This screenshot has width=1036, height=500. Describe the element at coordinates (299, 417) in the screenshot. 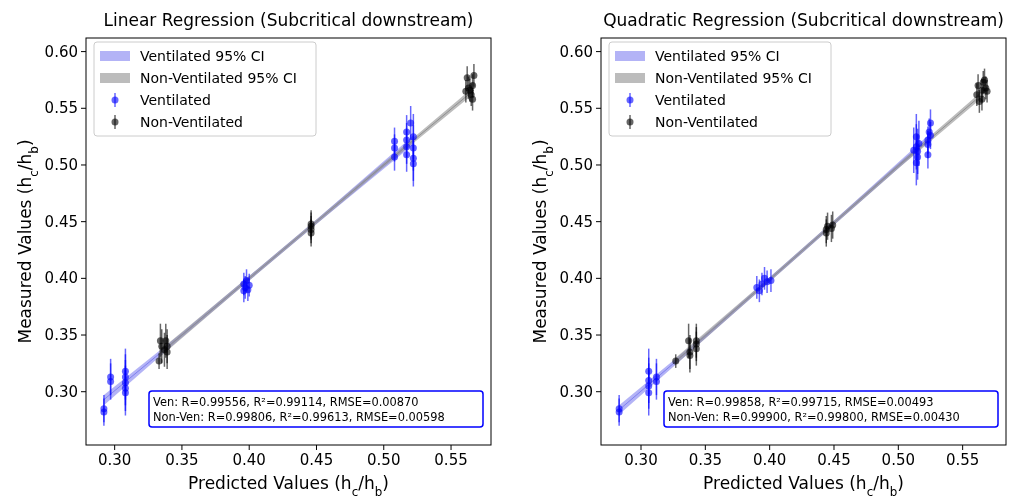

I see `annotation: Non-Ven: R=0.99806, R²=0.99613, RMSE=0.00598` at that location.